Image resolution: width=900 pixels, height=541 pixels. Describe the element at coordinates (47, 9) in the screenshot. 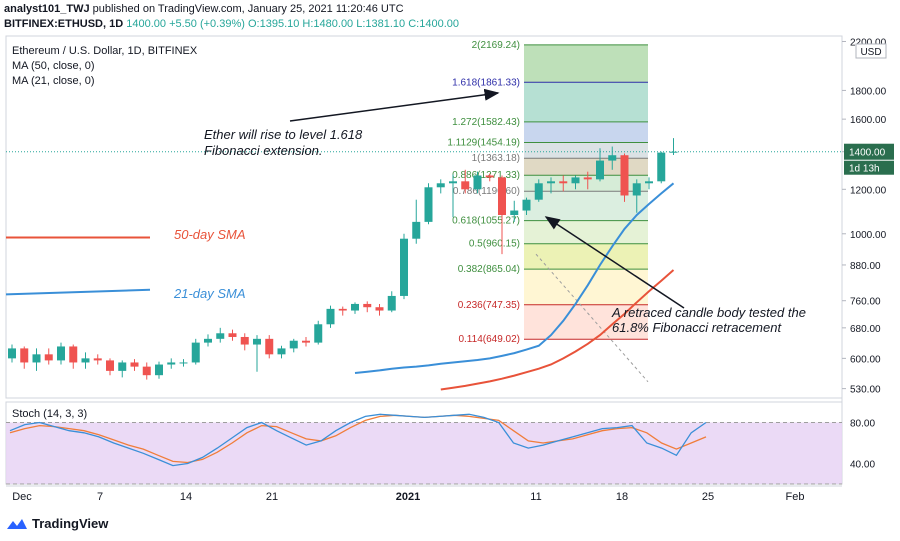

I see `author-name: analyst101_TWJ` at that location.